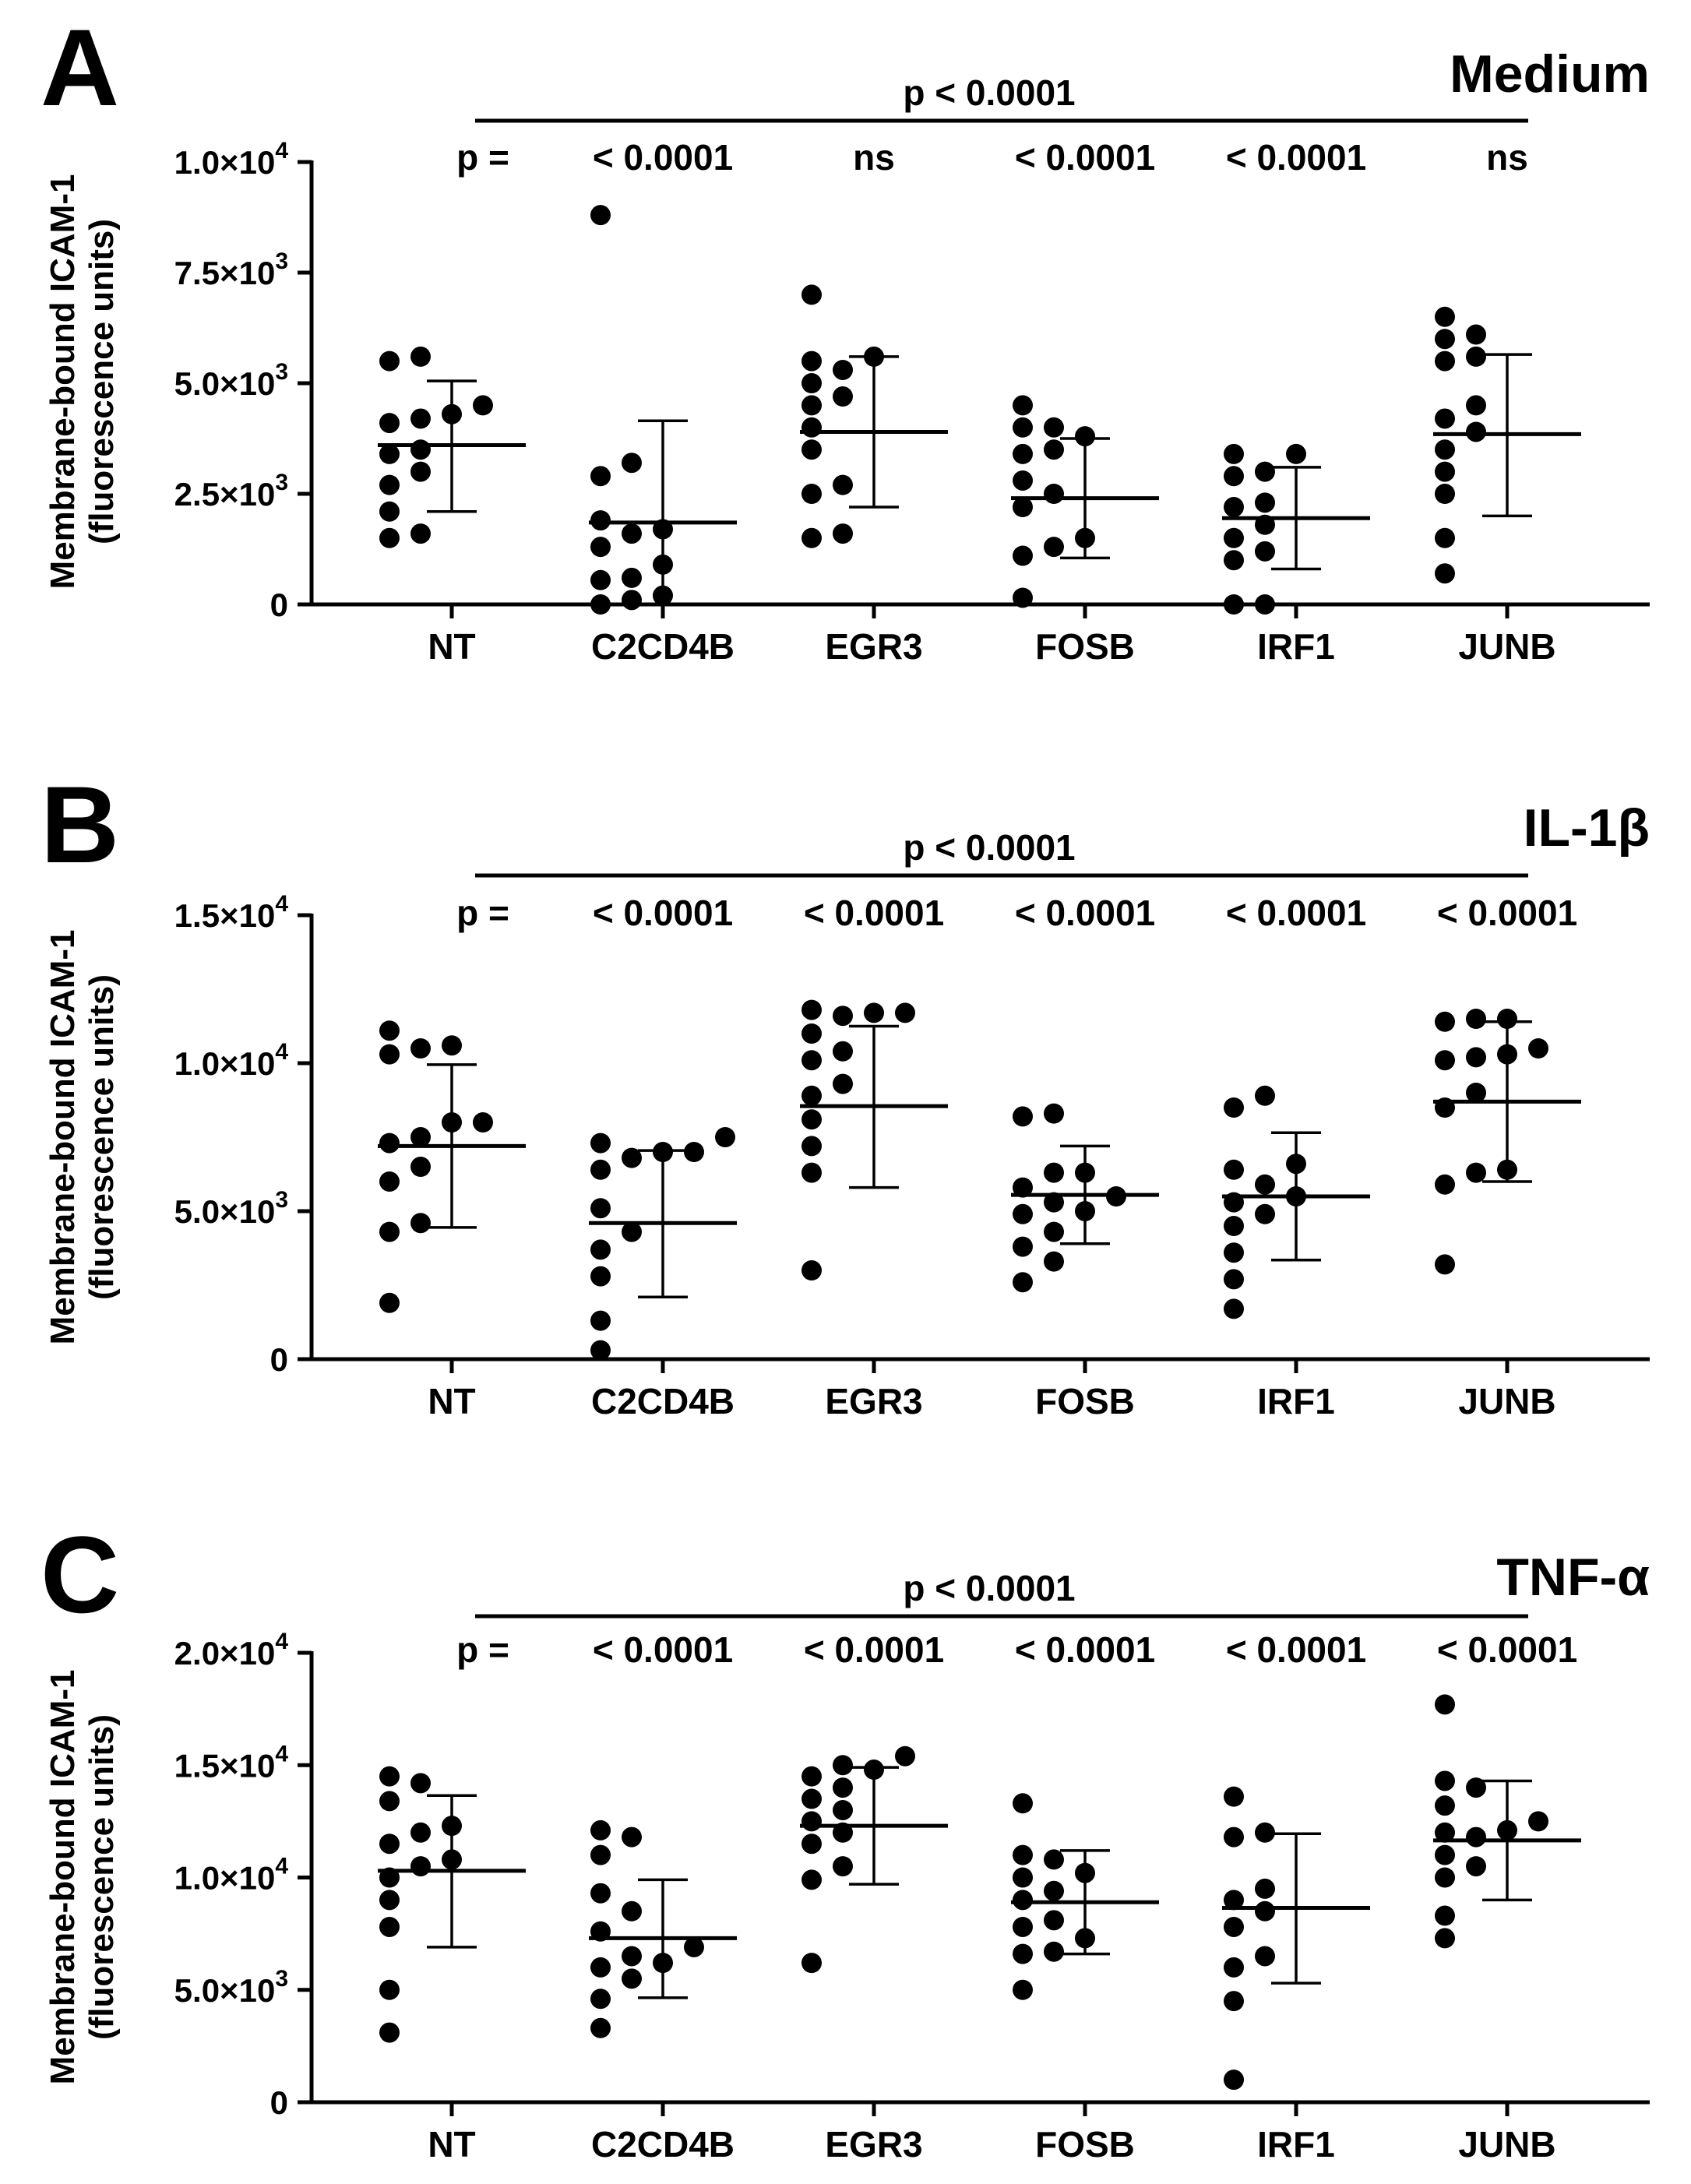 The height and width of the screenshot is (2184, 1691). I want to click on panel-title: Medium, so click(1550, 74).